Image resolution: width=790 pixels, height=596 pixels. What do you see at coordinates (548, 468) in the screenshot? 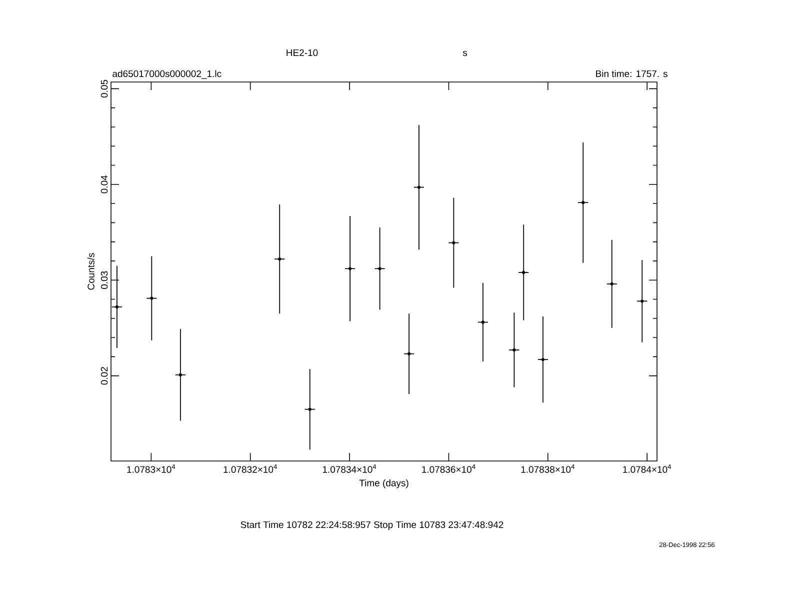
I see `x-tick-label: 1.07838×10$^{4}$` at bounding box center [548, 468].